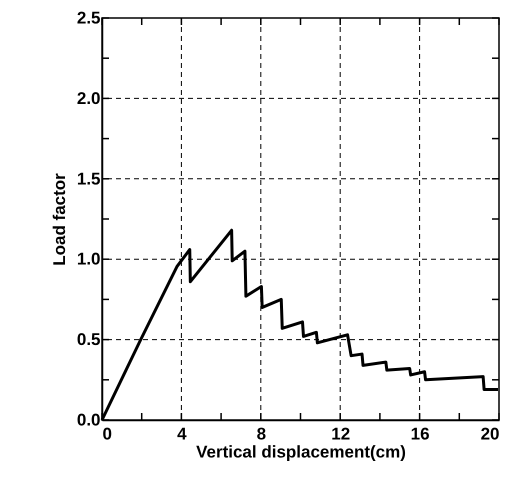 The height and width of the screenshot is (500, 512). What do you see at coordinates (88, 18) in the screenshot?
I see `y-tick-label: 2.5` at bounding box center [88, 18].